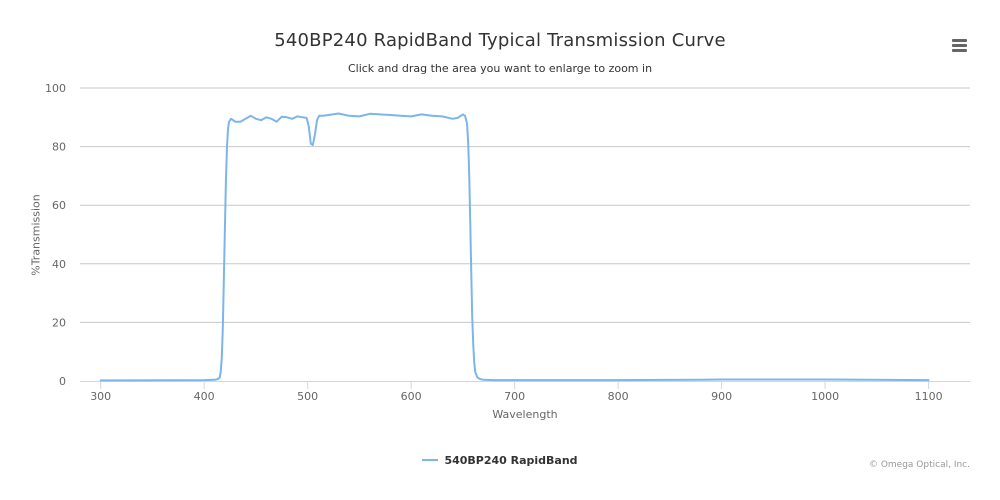 The height and width of the screenshot is (500, 1000). Describe the element at coordinates (307, 396) in the screenshot. I see `x-tick-label: 500` at that location.